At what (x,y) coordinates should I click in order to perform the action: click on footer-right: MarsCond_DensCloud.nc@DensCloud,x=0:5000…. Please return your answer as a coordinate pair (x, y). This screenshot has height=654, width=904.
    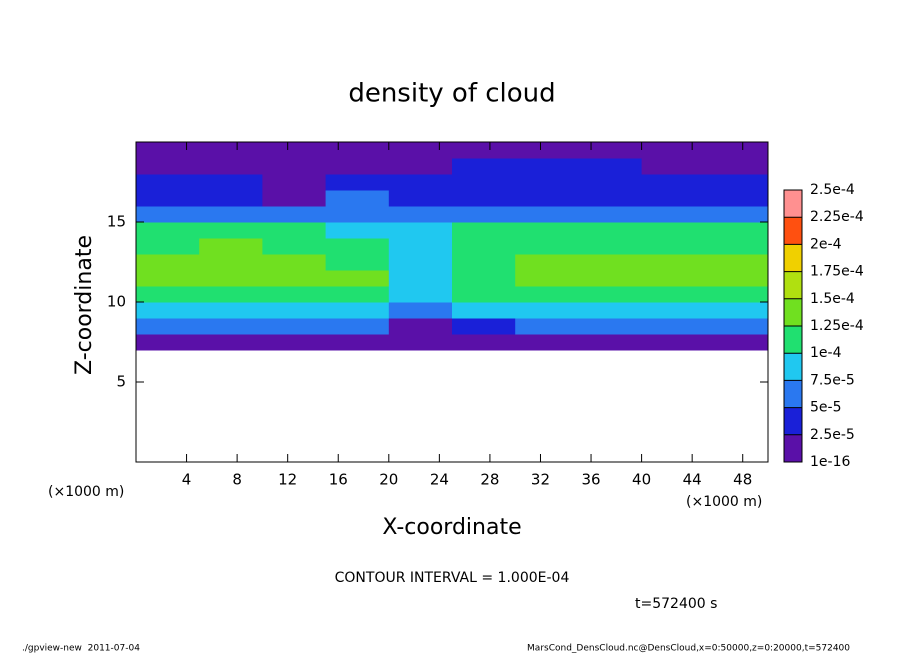
    Looking at the image, I should click on (688, 649).